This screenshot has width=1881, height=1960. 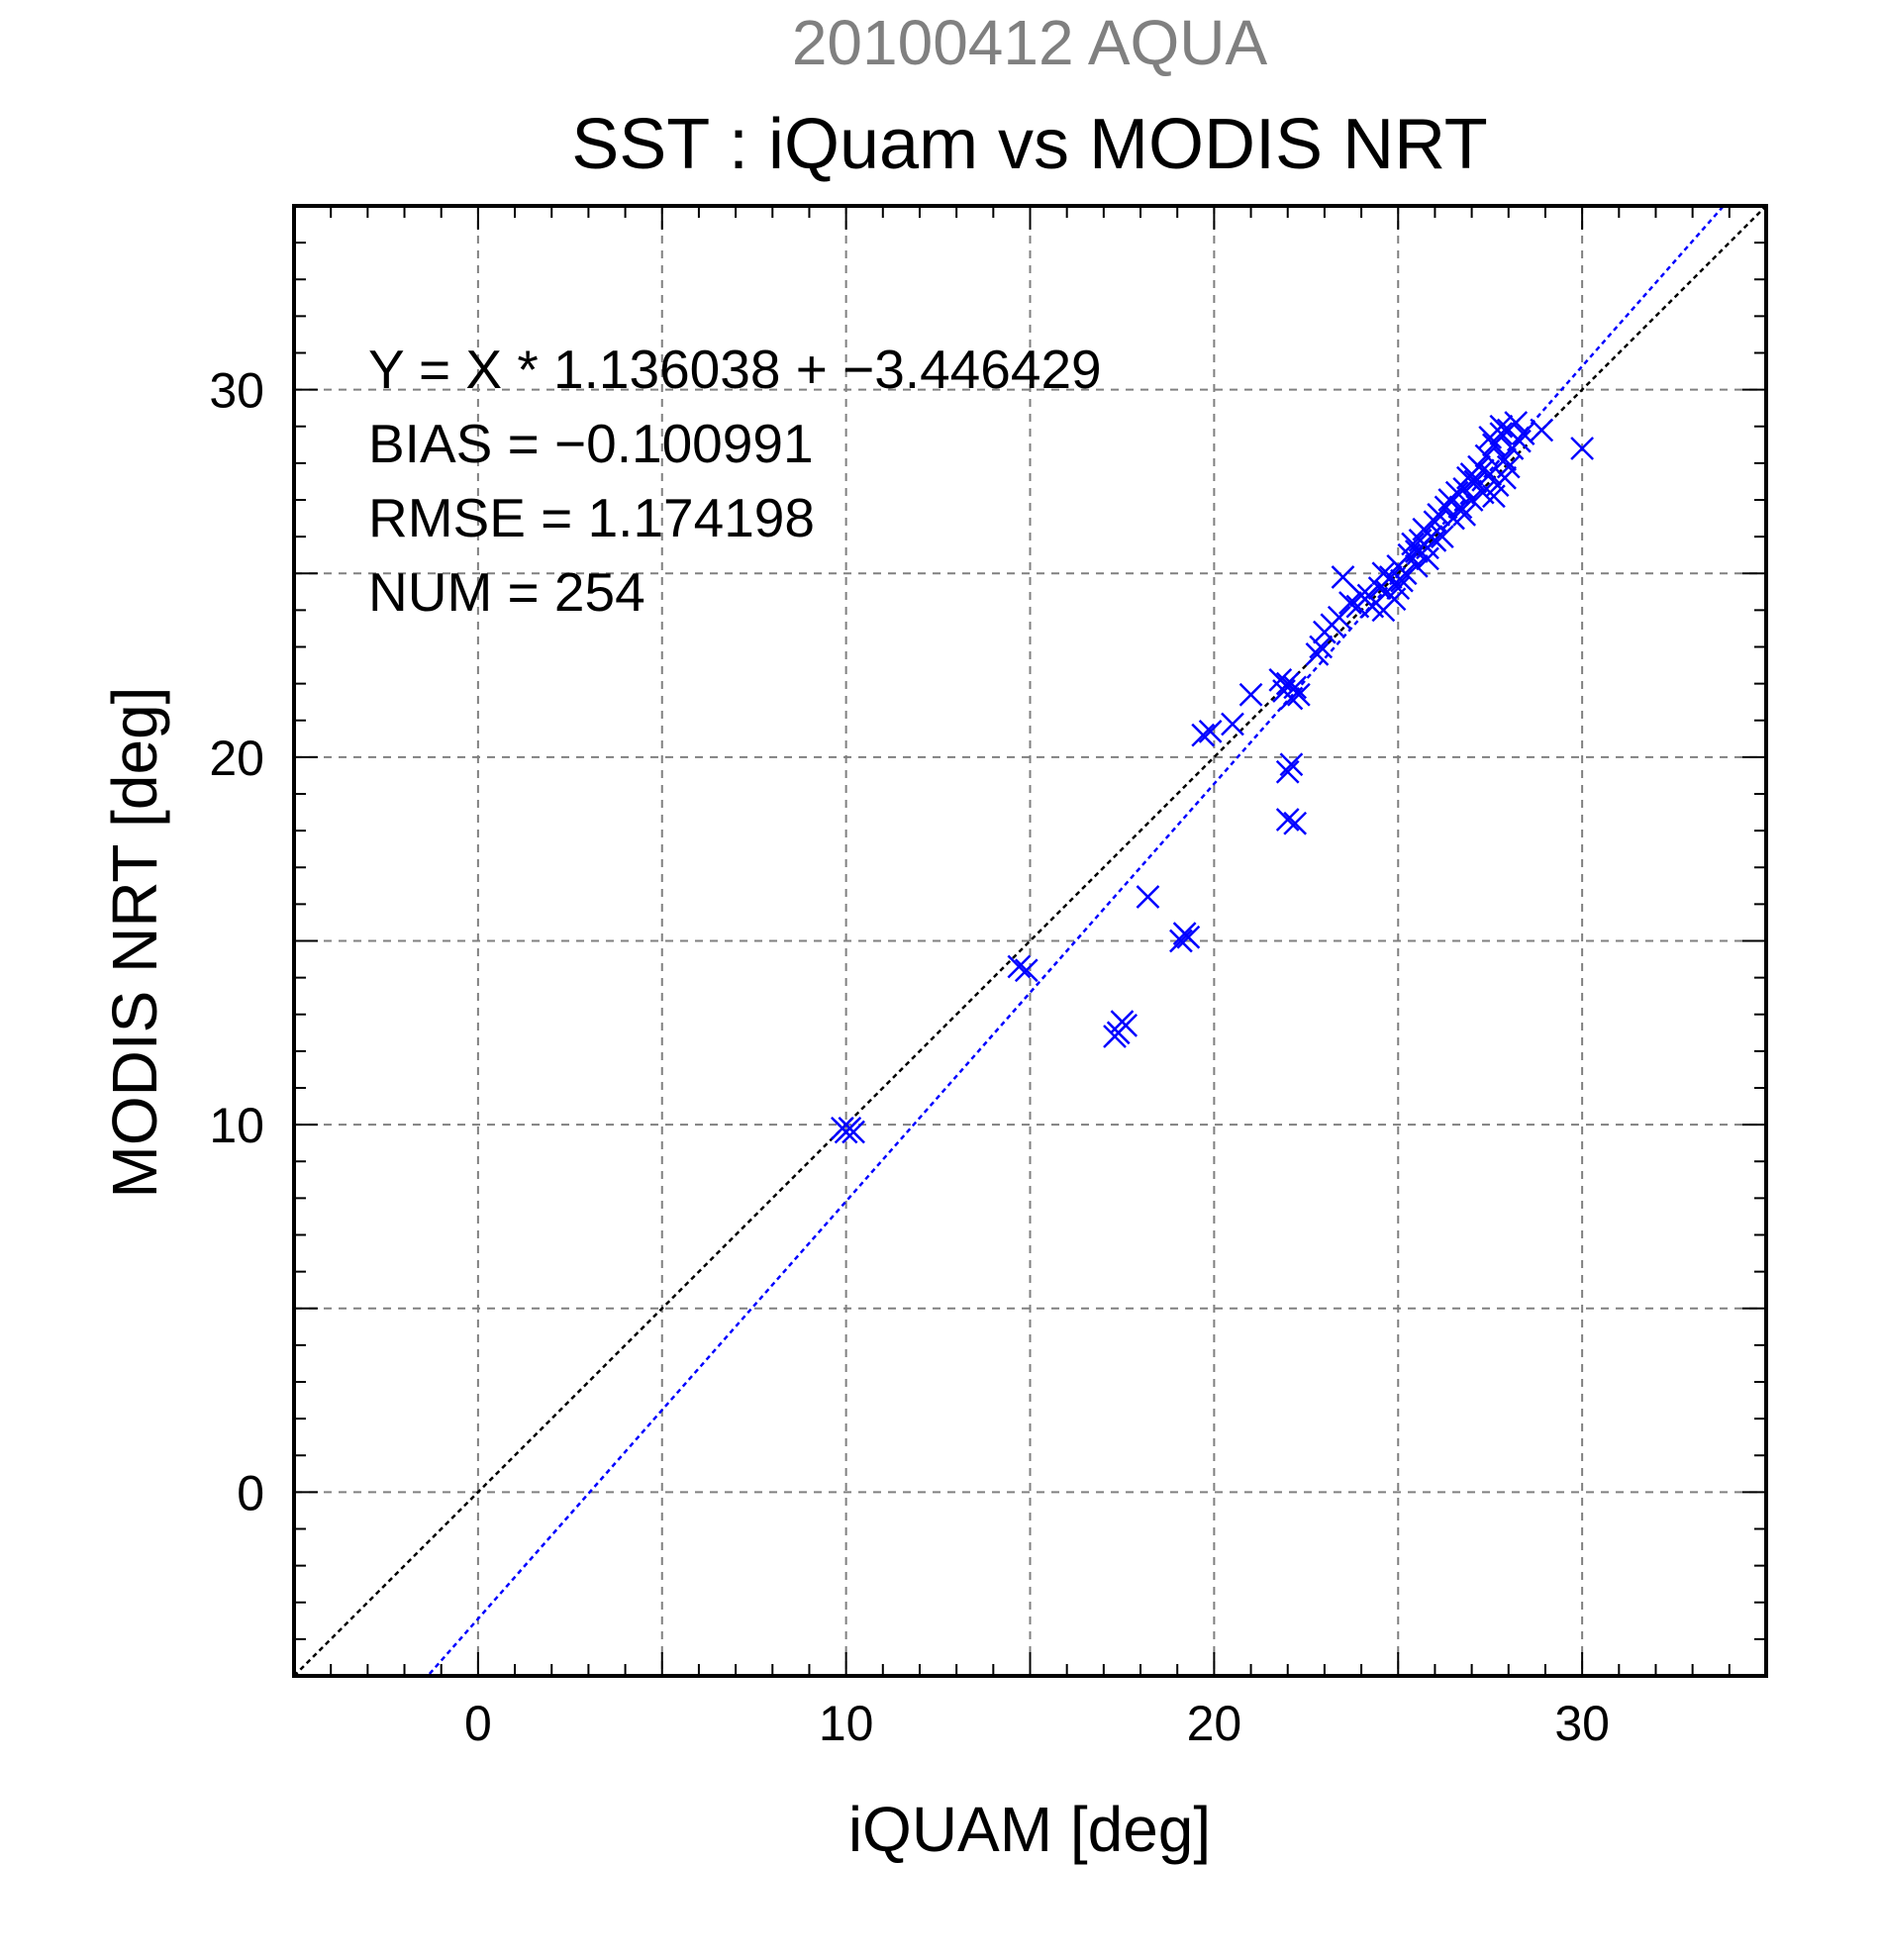 I want to click on x-axis-label: iQUAM [deg], so click(x=1030, y=1829).